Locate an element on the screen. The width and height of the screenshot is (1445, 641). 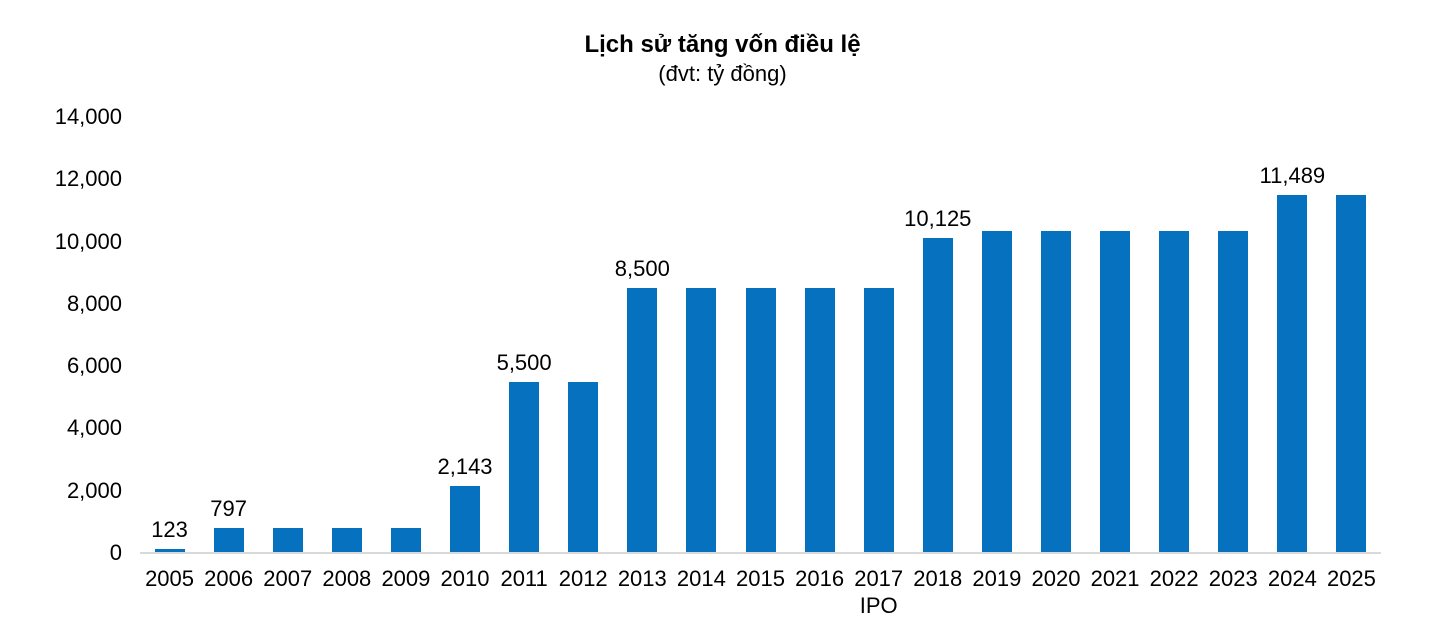
x-axis-tick-label: 2009 is located at coordinates (406, 578).